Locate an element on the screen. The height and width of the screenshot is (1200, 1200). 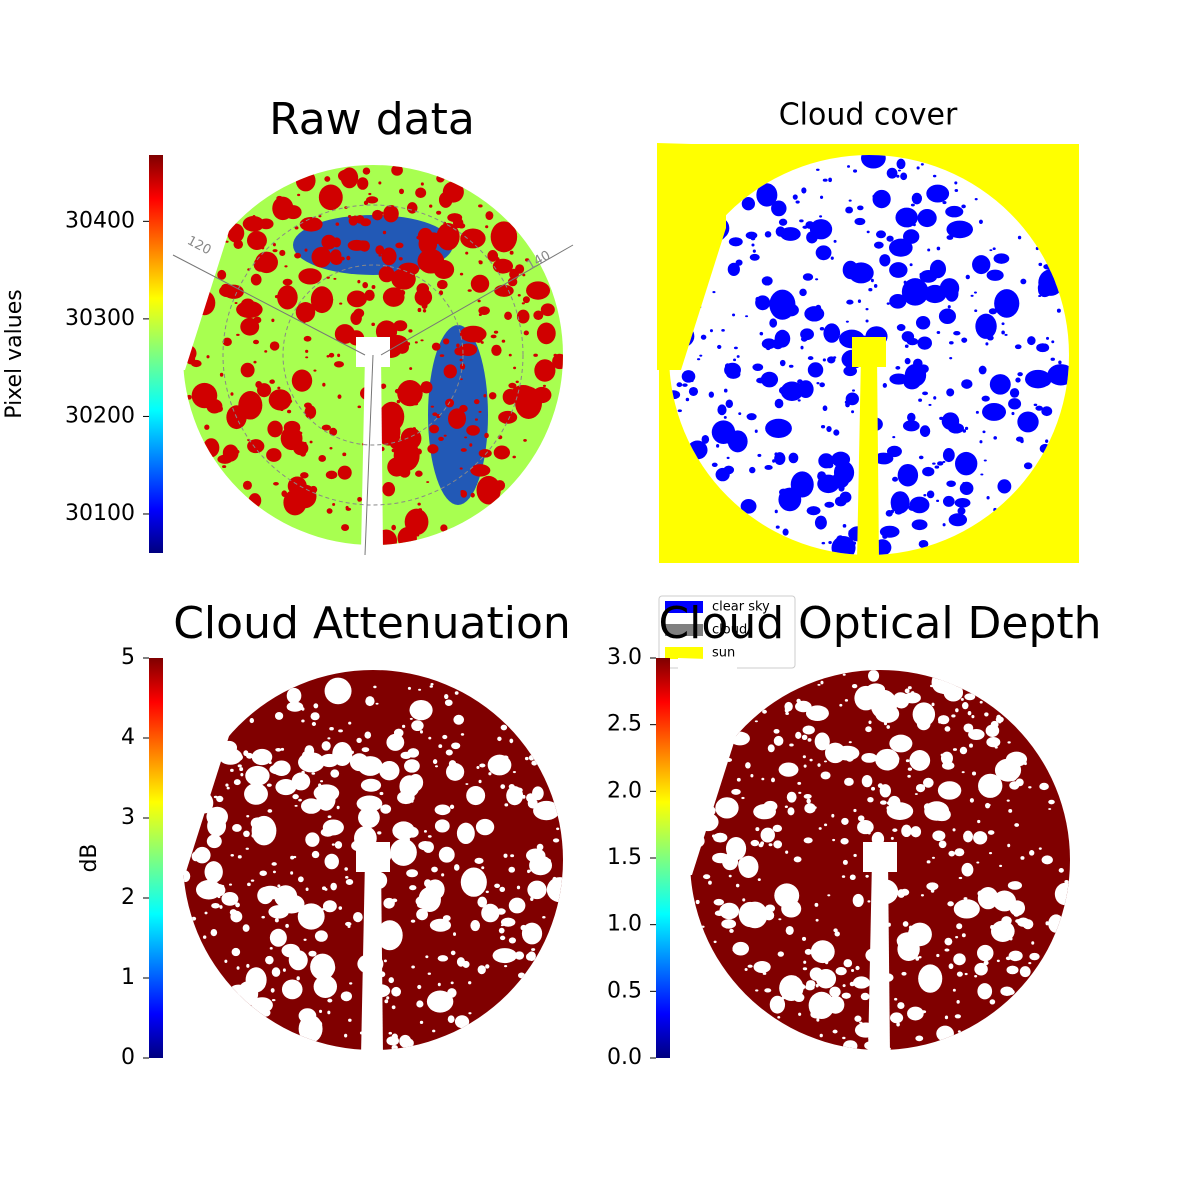
colorbar-tick-label: 30200 is located at coordinates (100, 415).